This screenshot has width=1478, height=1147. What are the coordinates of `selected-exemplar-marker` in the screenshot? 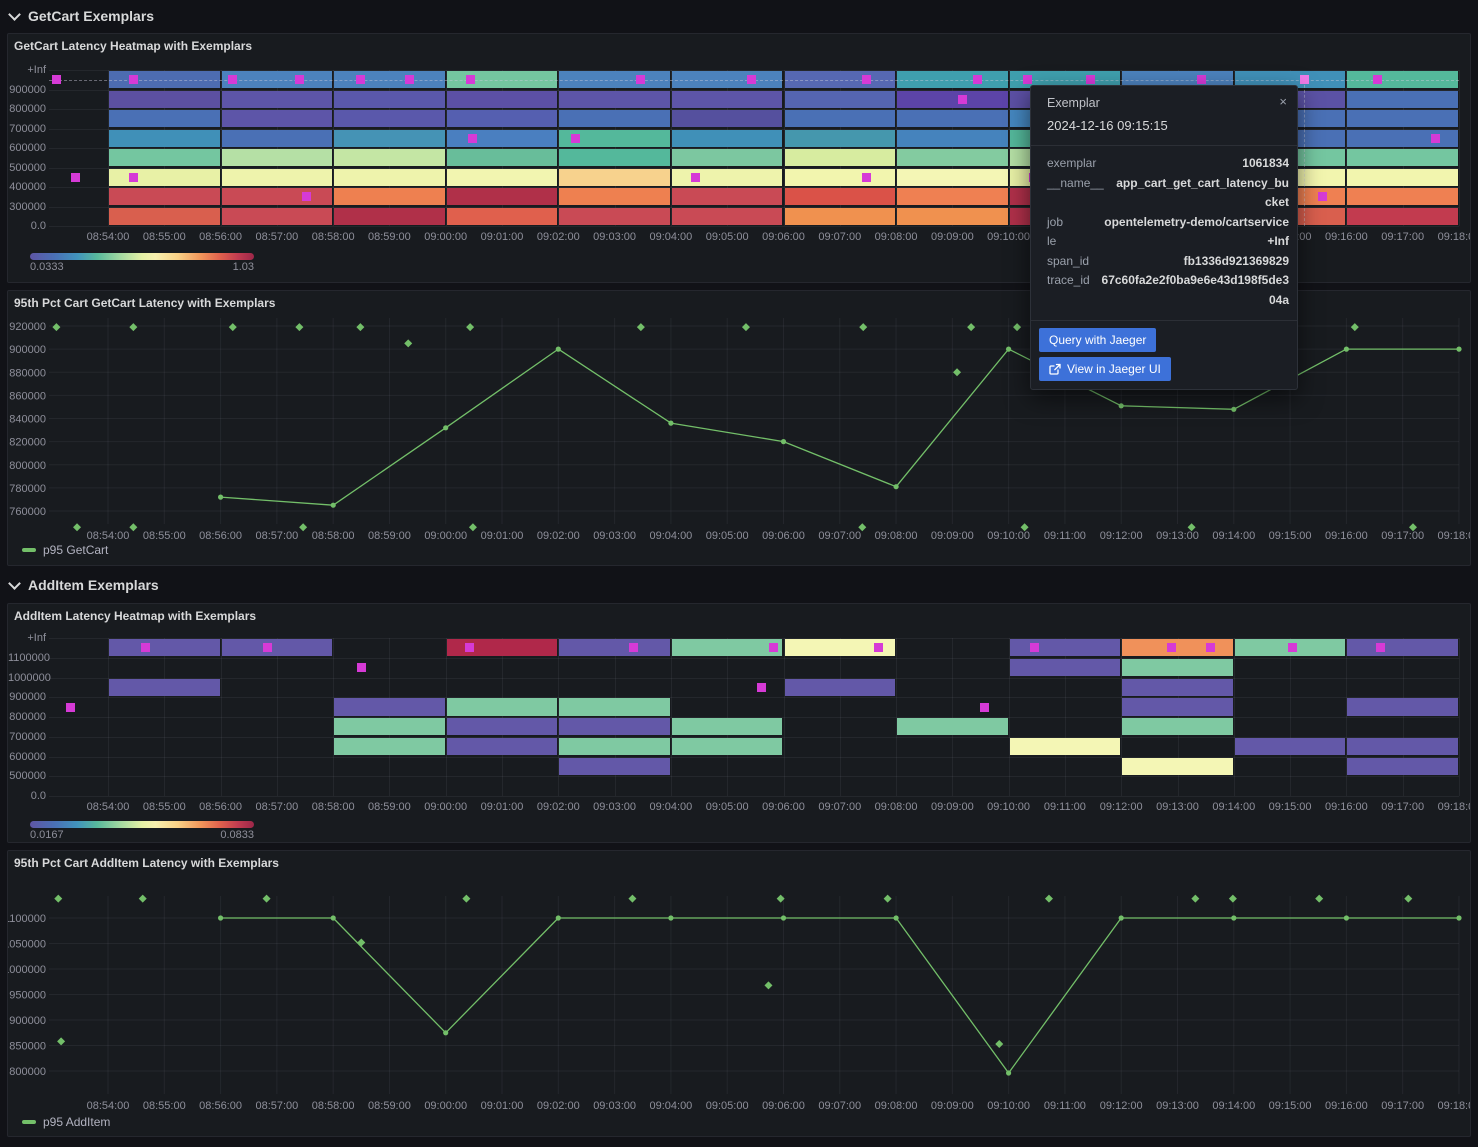 It's located at (1304, 80).